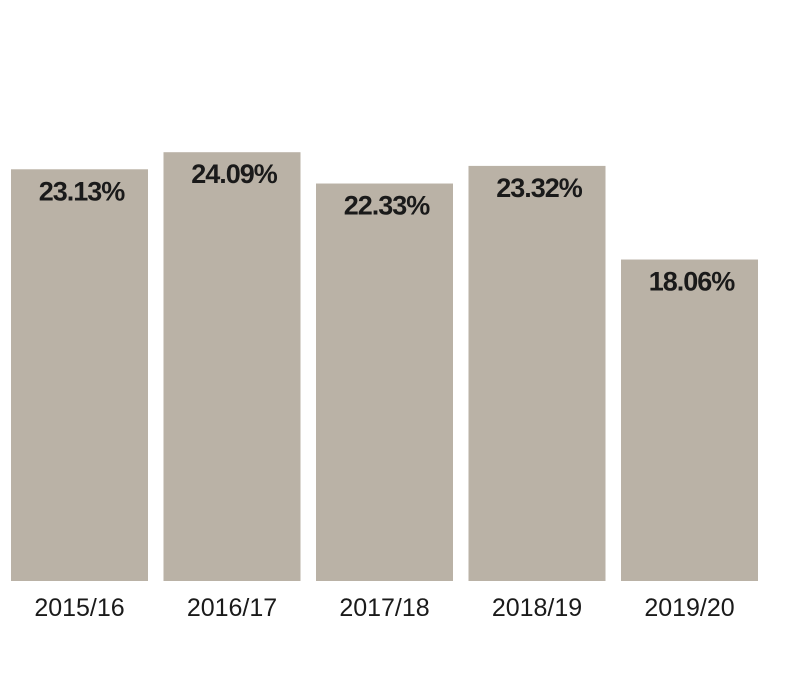 This screenshot has height=684, width=800. I want to click on data-label-2016-17: 24.09%, so click(234, 174).